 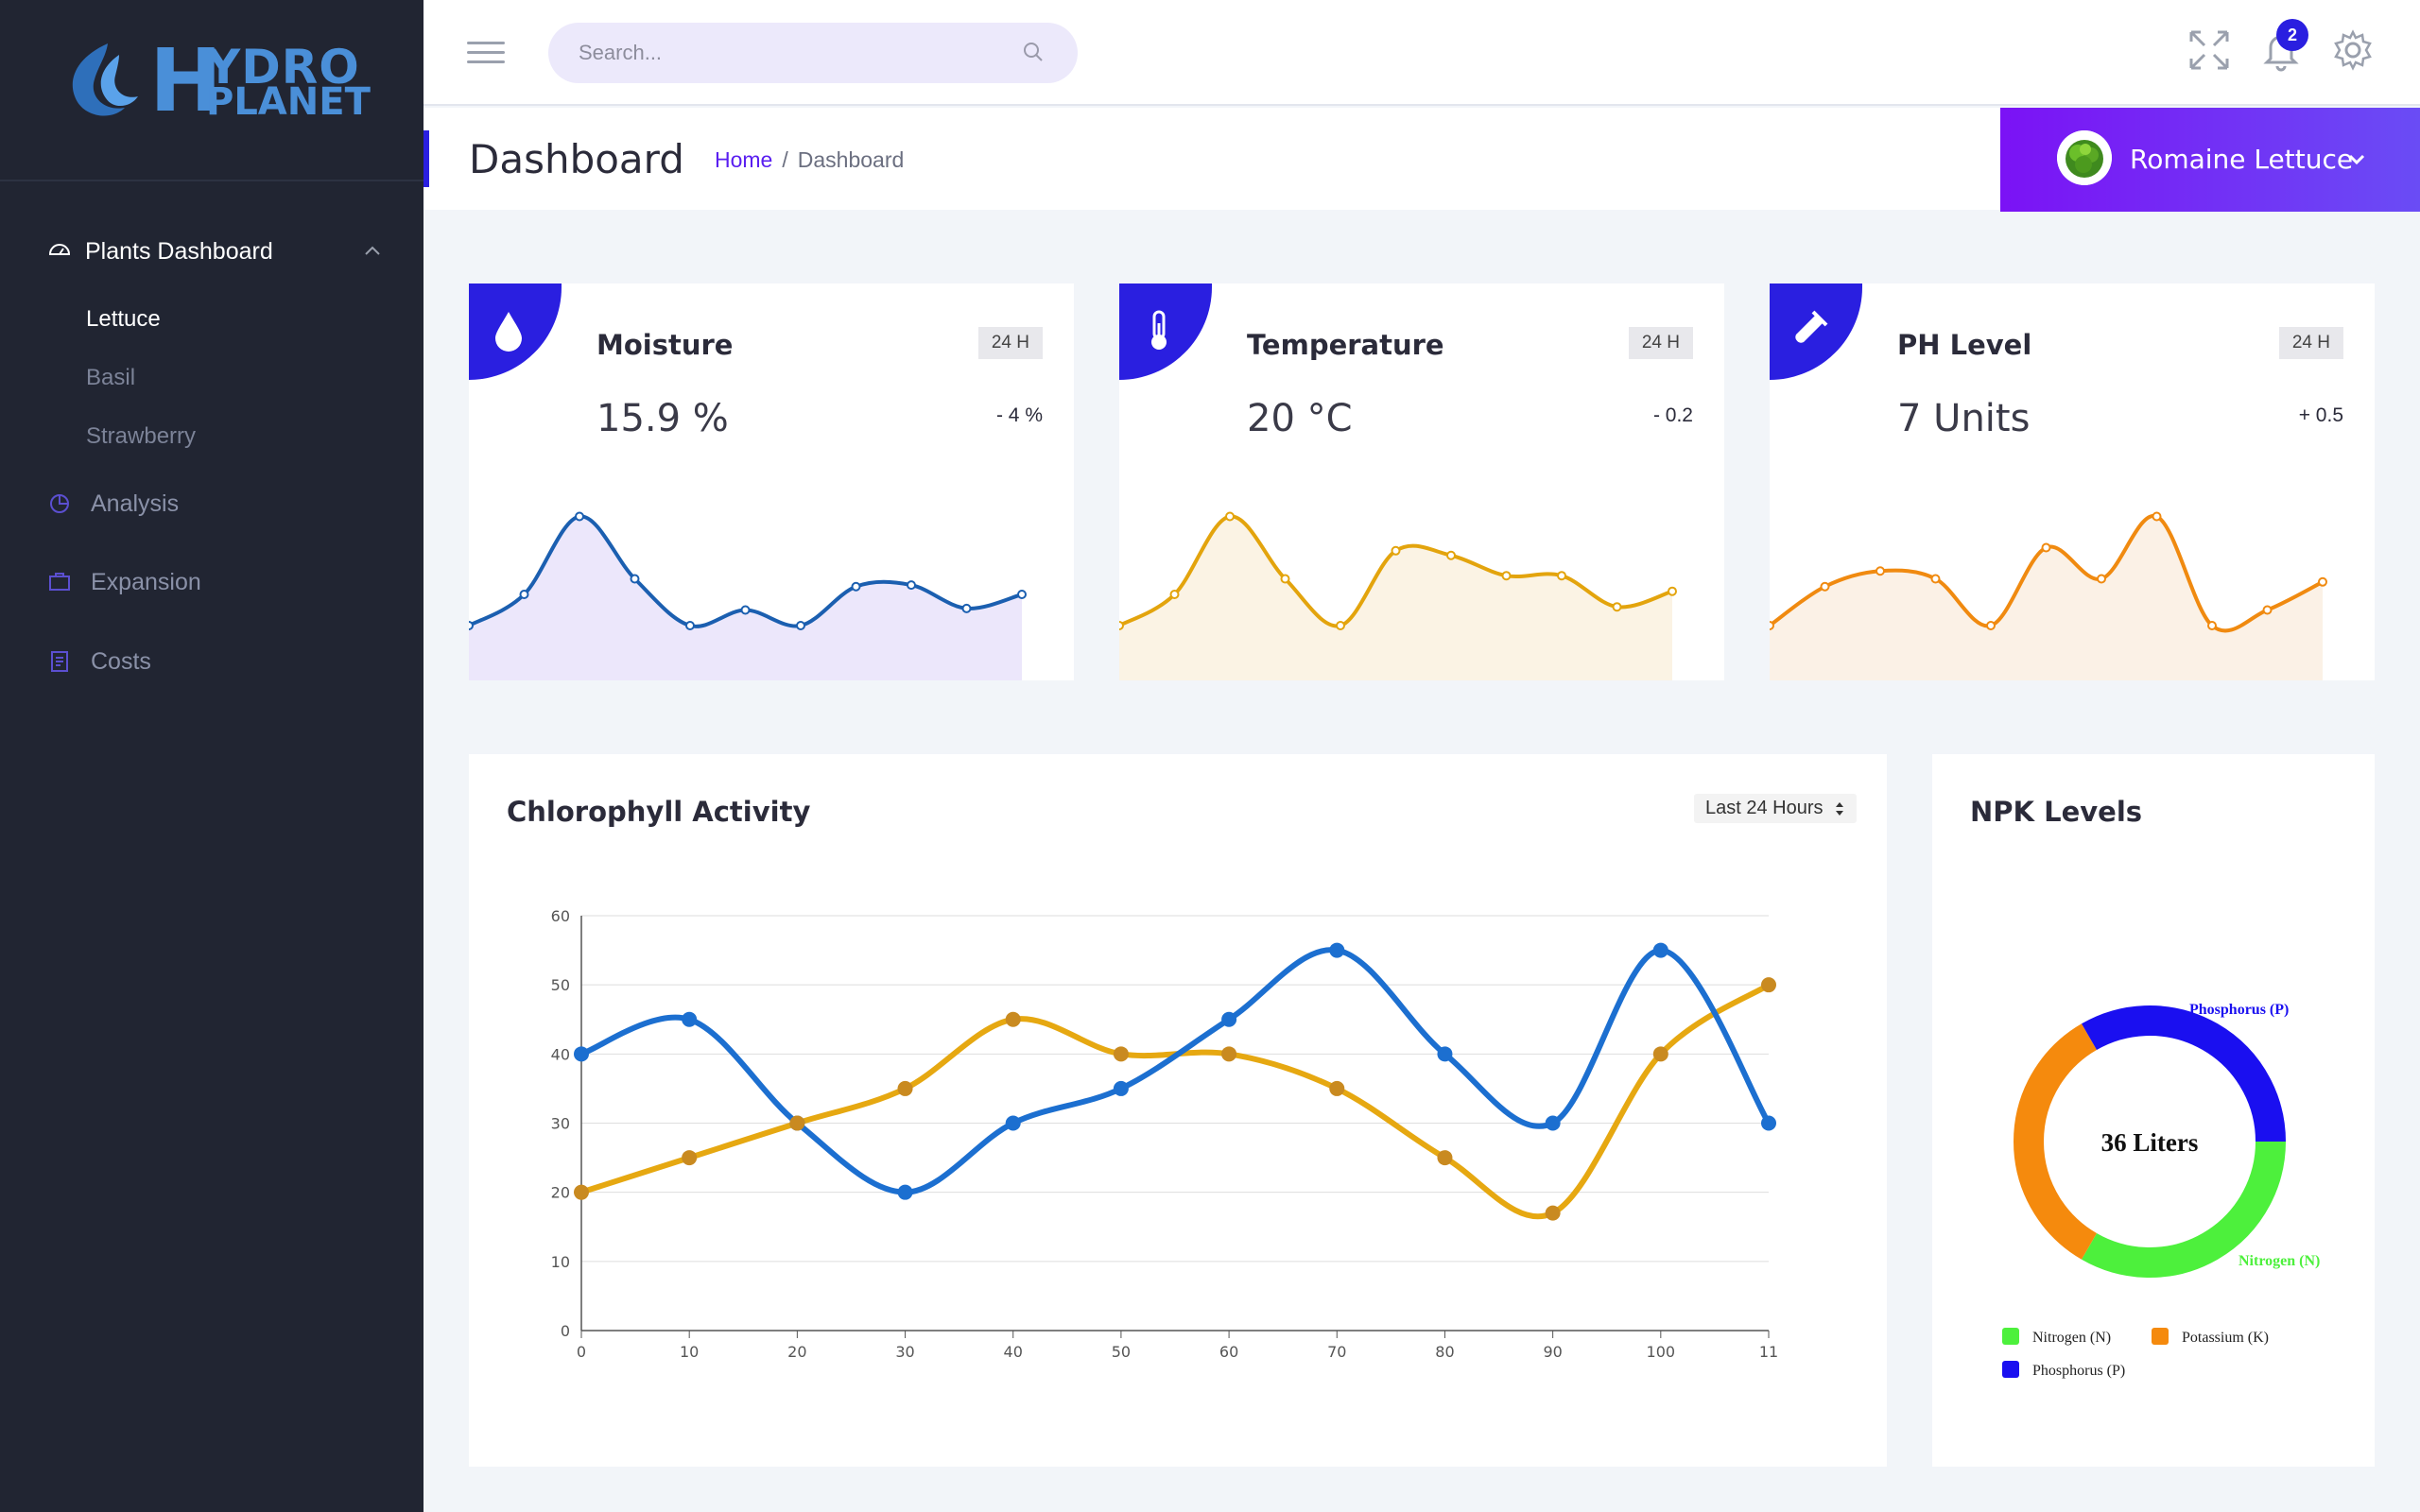 I want to click on title-accent, so click(x=426, y=158).